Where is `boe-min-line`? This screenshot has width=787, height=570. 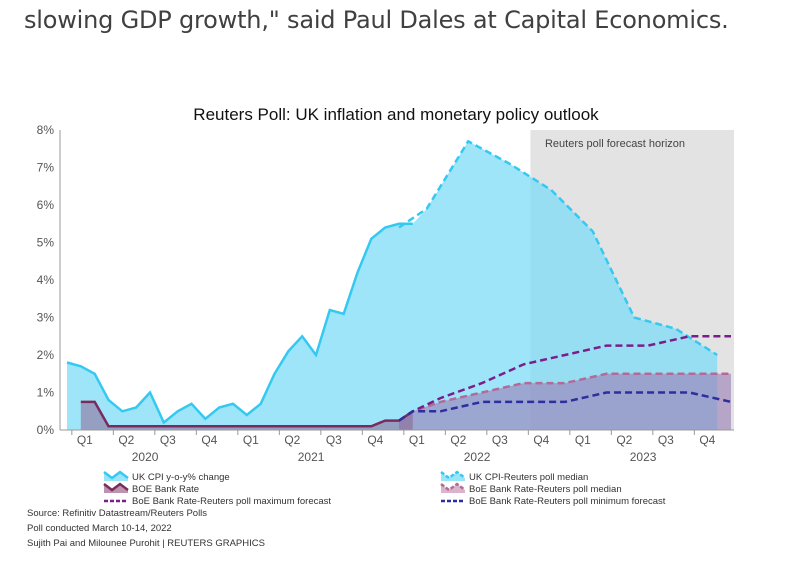 boe-min-line is located at coordinates (565, 406).